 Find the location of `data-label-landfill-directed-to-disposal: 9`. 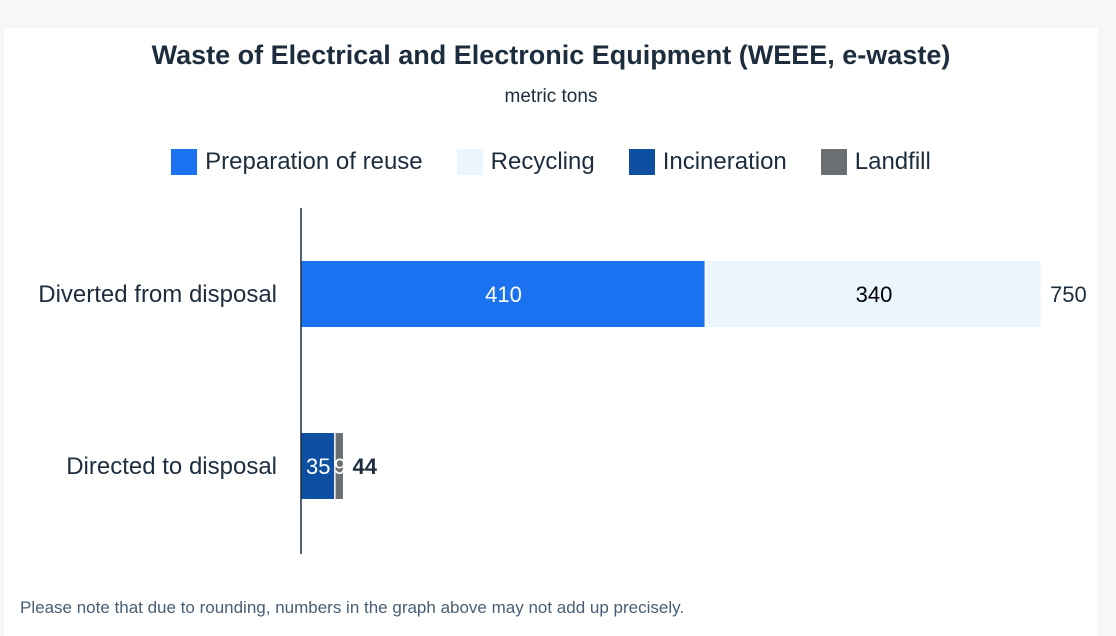

data-label-landfill-directed-to-disposal: 9 is located at coordinates (340, 466).